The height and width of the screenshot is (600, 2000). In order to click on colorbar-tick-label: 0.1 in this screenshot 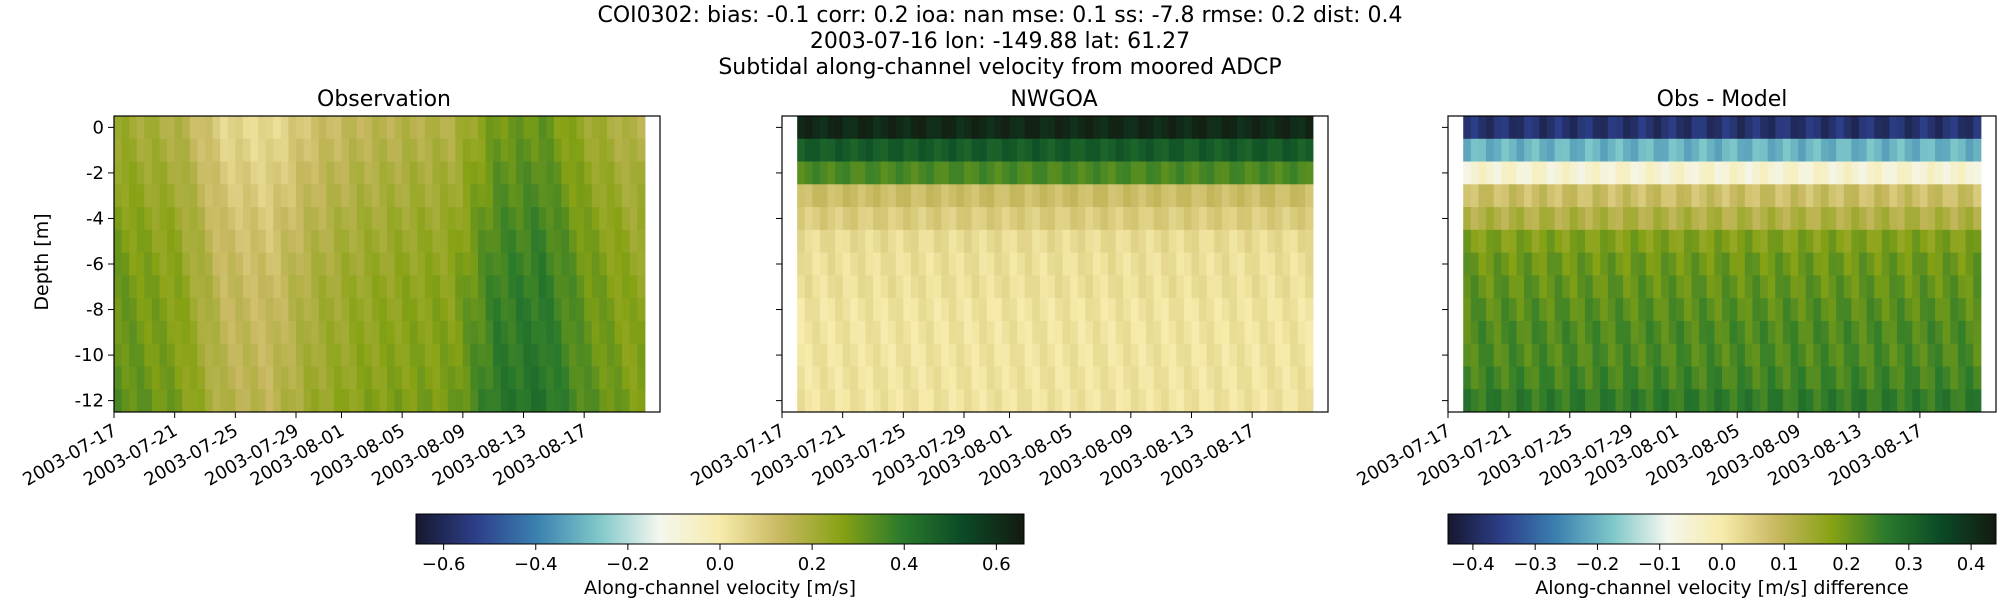, I will do `click(1784, 564)`.